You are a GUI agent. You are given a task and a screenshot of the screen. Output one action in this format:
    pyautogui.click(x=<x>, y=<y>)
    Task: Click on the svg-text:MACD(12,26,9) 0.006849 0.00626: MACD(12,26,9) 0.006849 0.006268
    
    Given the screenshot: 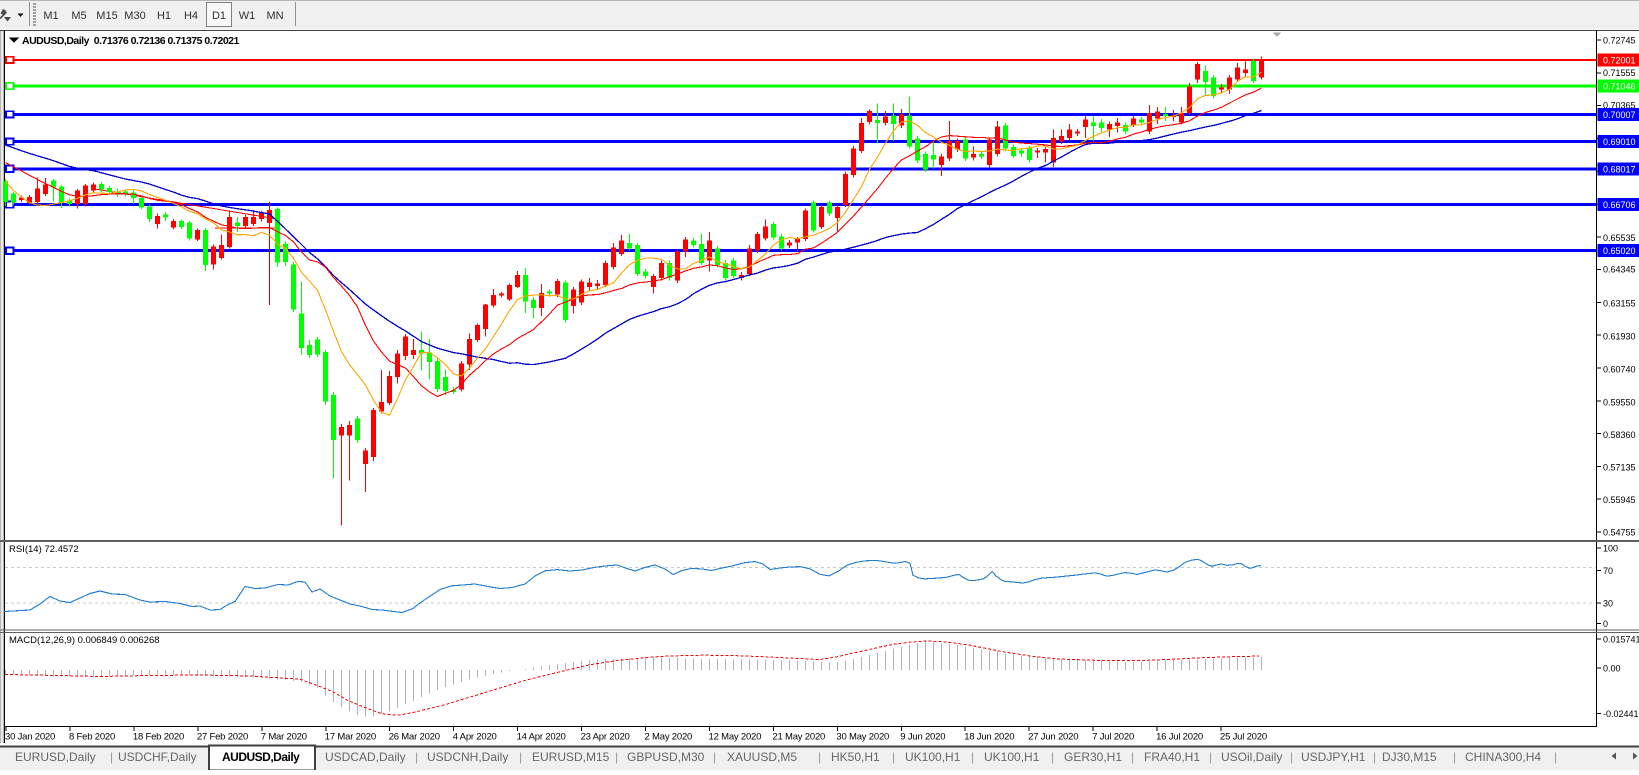 What is the action you would take?
    pyautogui.click(x=84, y=640)
    